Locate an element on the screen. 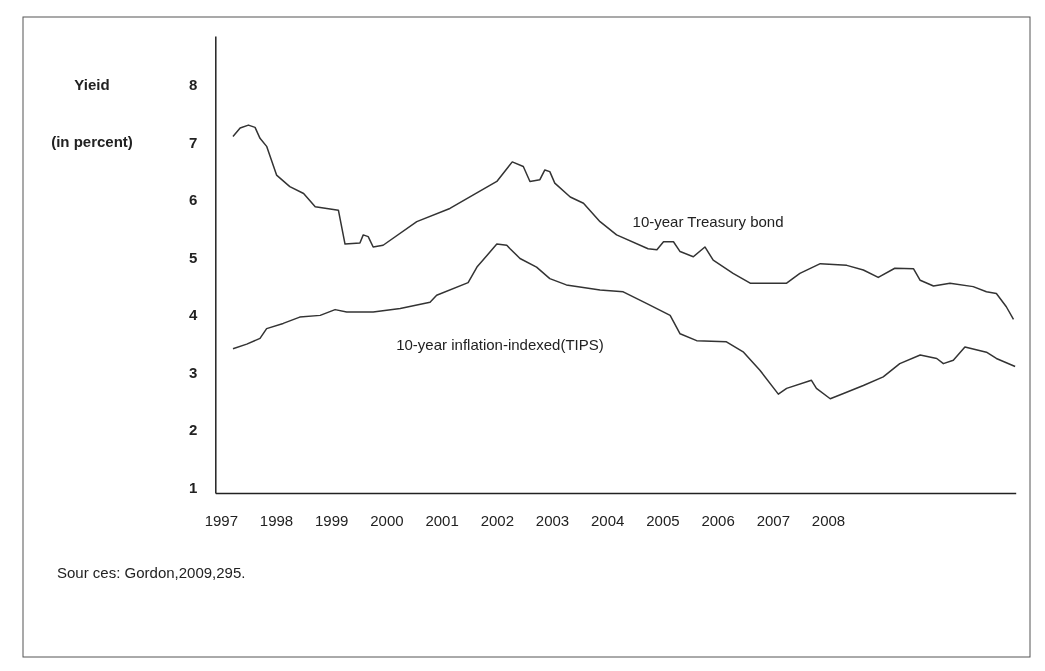  x-tick-label: 2003 is located at coordinates (552, 520).